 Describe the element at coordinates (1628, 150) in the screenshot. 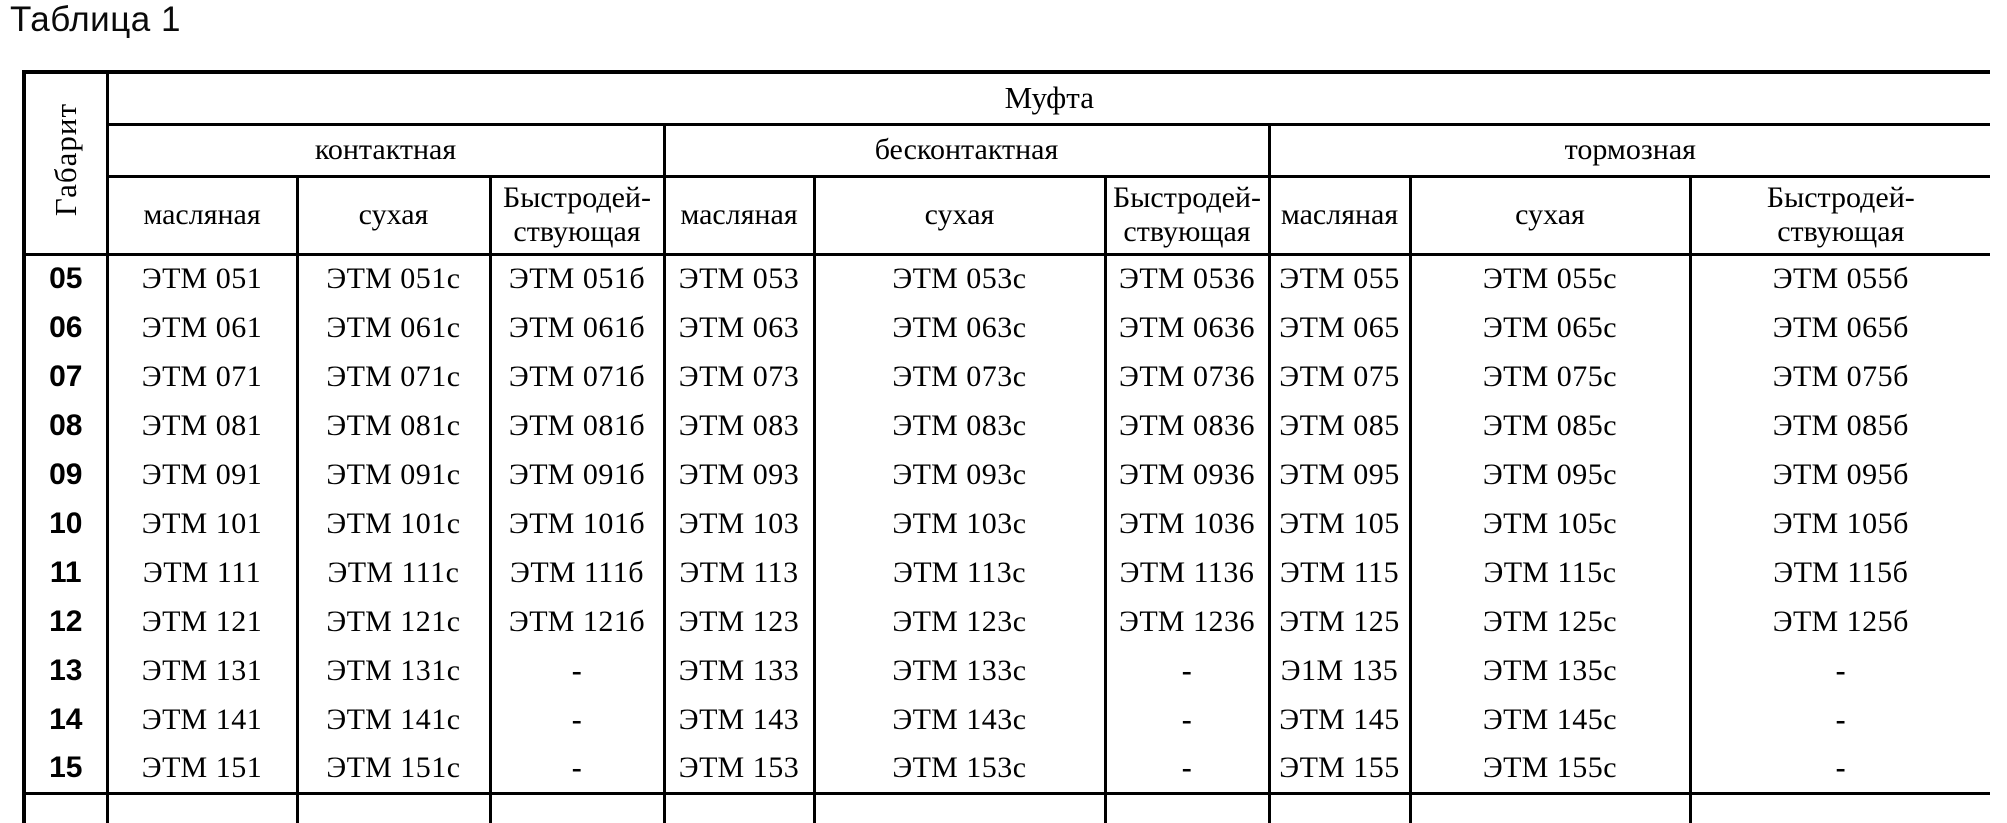

I see `header-group-tormoznaya: тормозная` at that location.